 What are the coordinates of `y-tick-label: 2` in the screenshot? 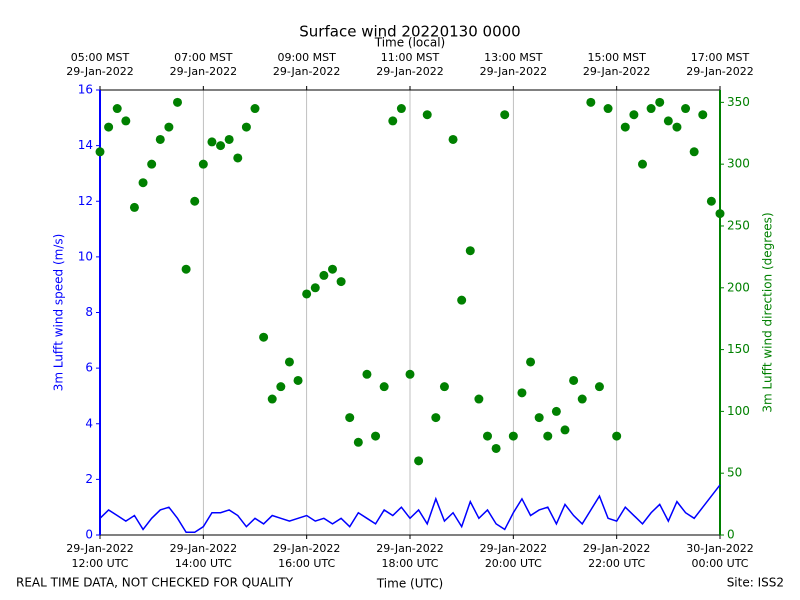 It's located at (89, 479).